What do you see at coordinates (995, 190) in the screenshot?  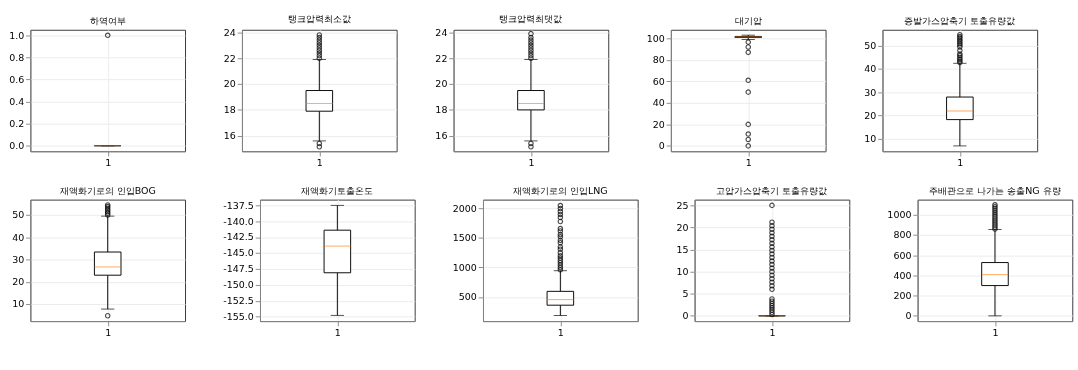 I see `chart-title: 주배관으로 나가는 송출NG 유량` at bounding box center [995, 190].